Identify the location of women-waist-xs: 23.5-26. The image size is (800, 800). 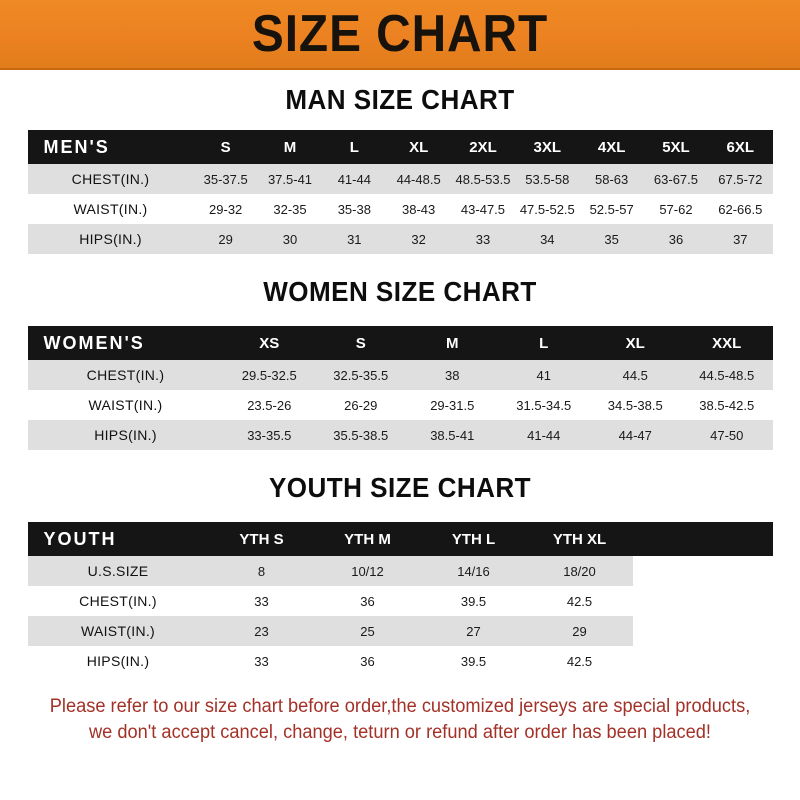
(269, 405).